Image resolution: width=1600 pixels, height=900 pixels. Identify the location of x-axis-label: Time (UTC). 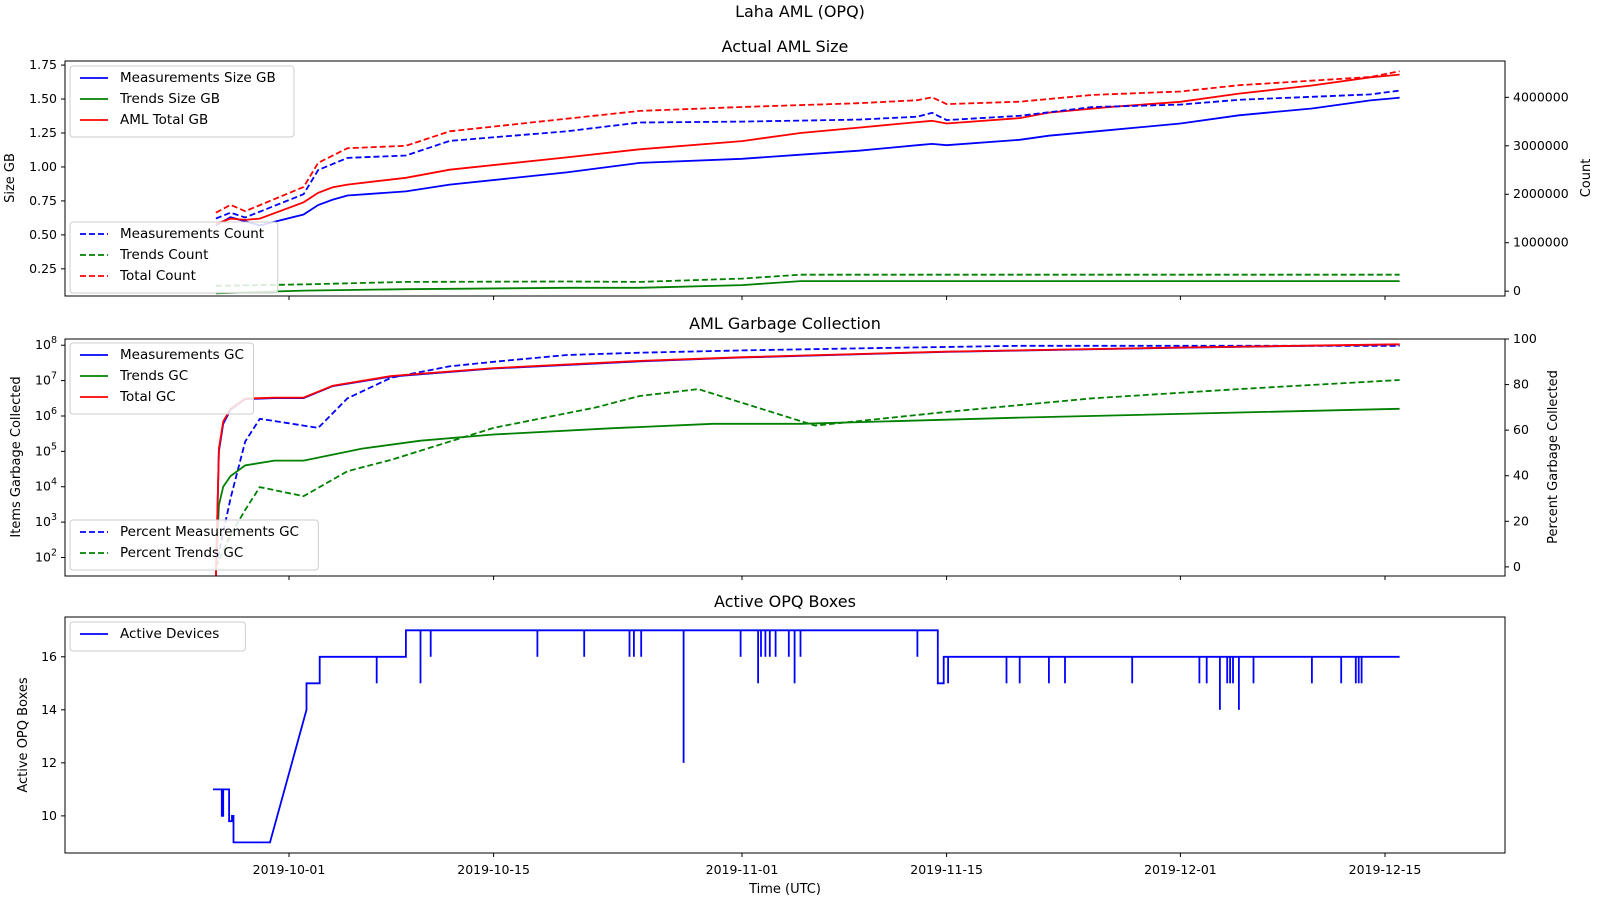
(784, 889).